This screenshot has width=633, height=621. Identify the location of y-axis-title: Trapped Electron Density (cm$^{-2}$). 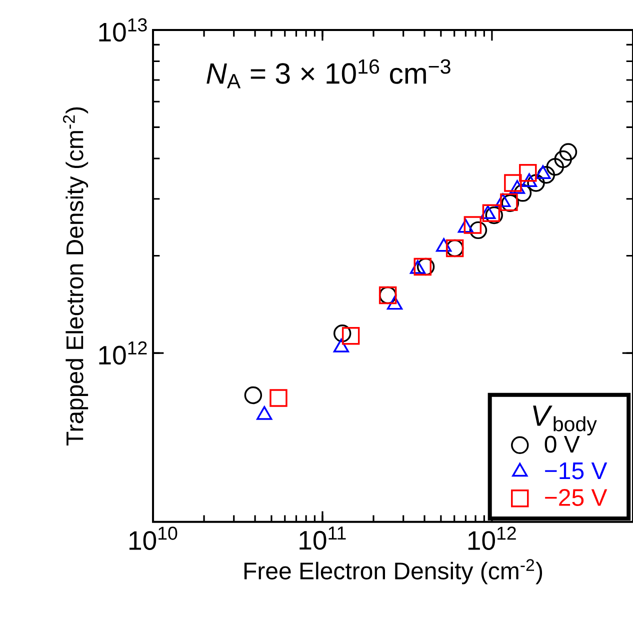
(75, 276).